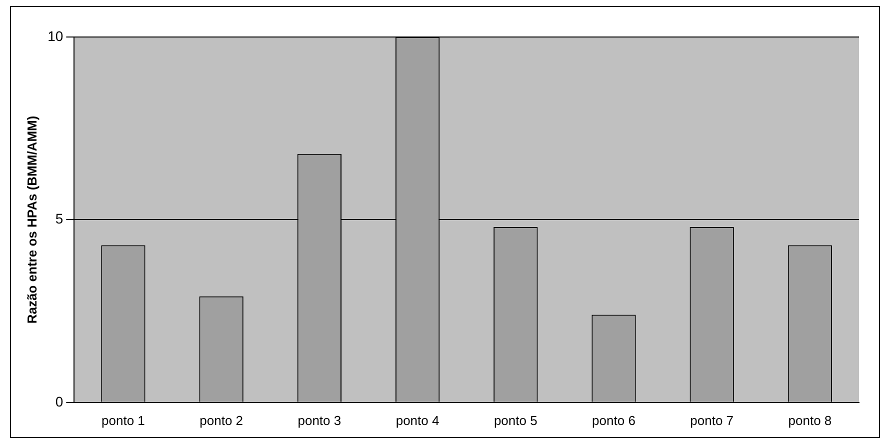 The image size is (892, 447). Describe the element at coordinates (712, 420) in the screenshot. I see `x-tick-label: ponto 7` at that location.